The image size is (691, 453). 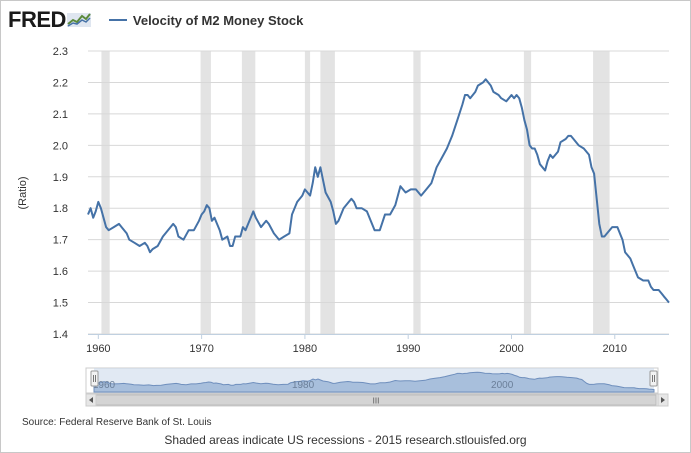 What do you see at coordinates (60, 241) in the screenshot?
I see `y-tick-label: 1.7` at bounding box center [60, 241].